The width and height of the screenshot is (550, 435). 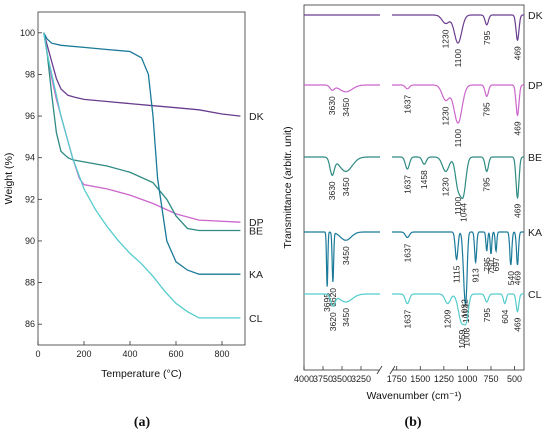 I want to click on x-tick-label: 3500, so click(x=342, y=379).